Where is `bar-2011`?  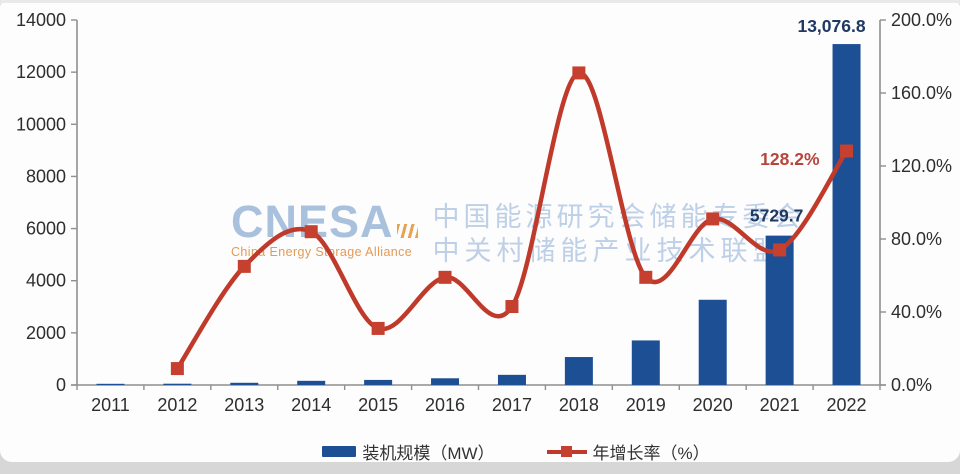 bar-2011 is located at coordinates (110, 384).